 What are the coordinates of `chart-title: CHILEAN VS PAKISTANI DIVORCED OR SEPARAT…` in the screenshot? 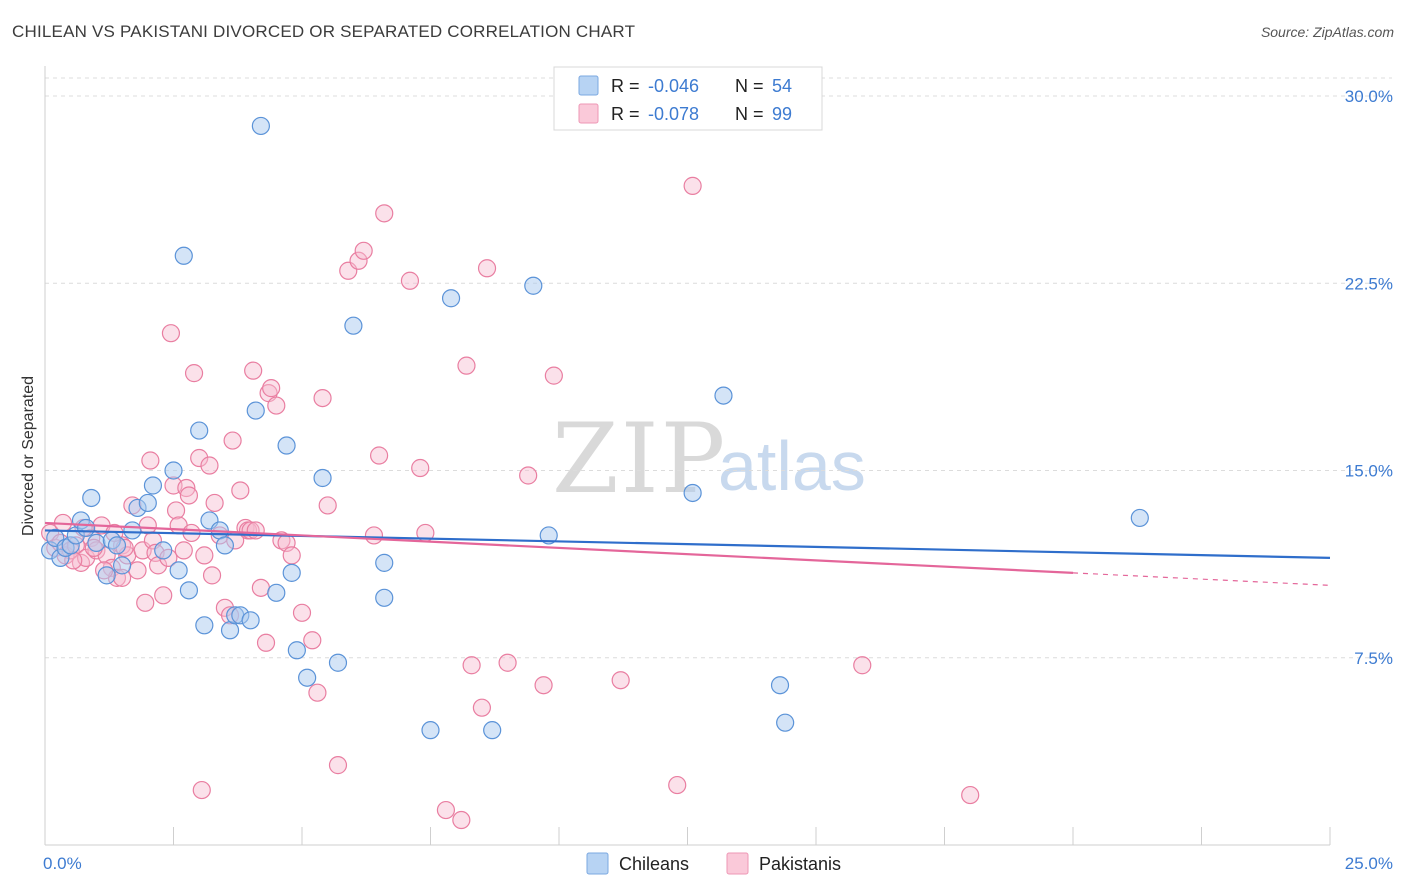 It's located at (324, 31).